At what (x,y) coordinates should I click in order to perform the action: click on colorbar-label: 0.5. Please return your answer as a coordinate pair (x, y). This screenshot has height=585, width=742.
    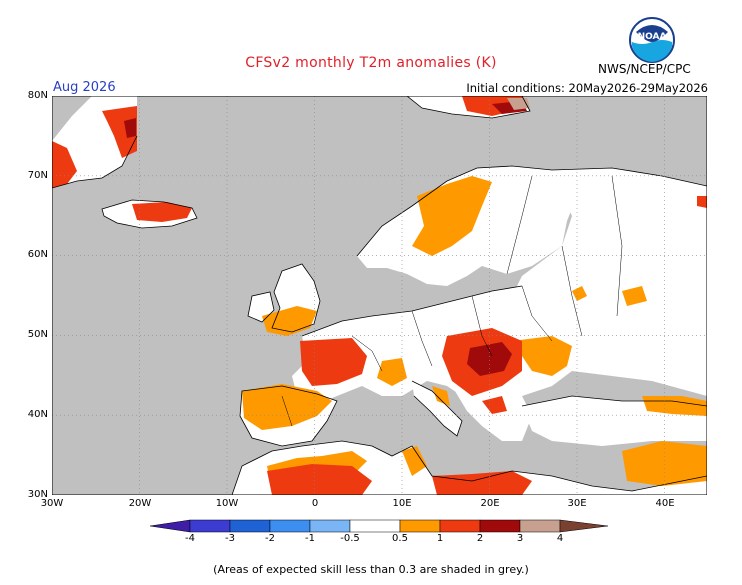
    Looking at the image, I should click on (400, 538).